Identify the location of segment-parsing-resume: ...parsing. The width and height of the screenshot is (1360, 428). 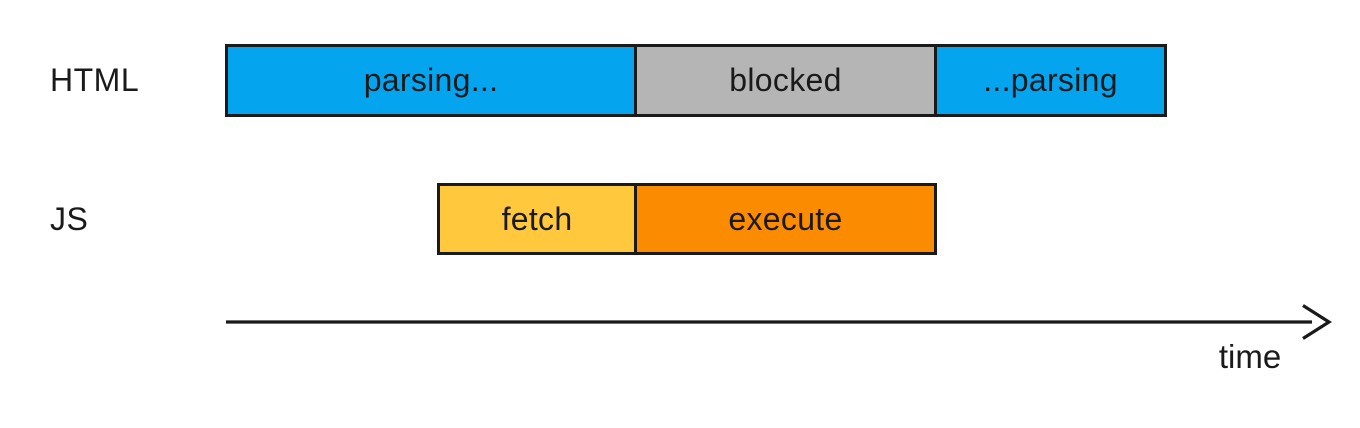
(1052, 80).